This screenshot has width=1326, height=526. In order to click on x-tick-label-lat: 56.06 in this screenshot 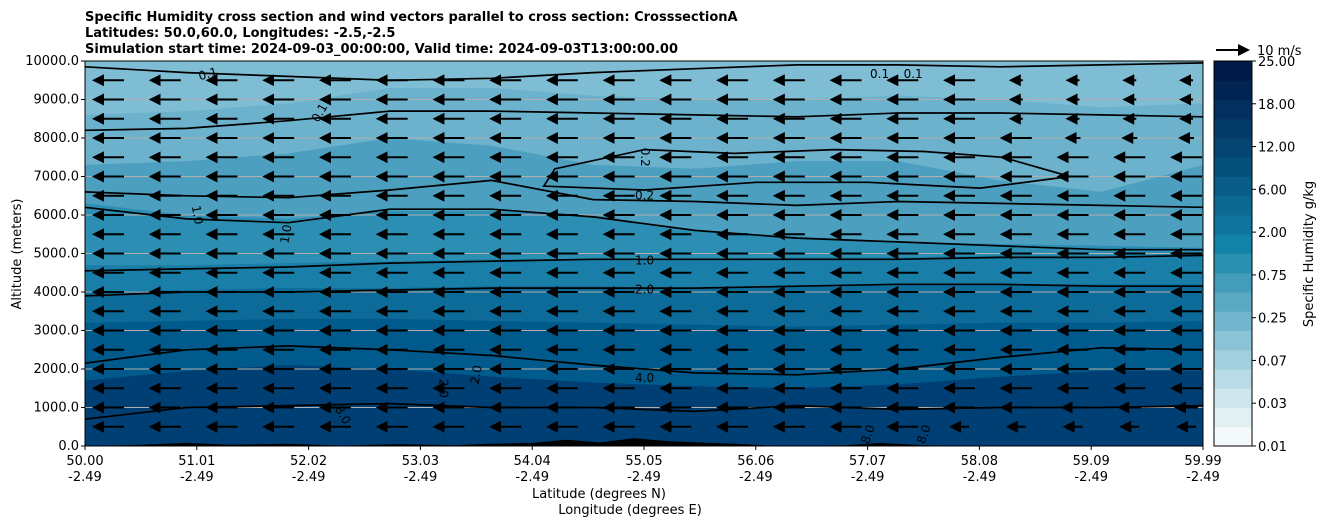, I will do `click(755, 461)`.